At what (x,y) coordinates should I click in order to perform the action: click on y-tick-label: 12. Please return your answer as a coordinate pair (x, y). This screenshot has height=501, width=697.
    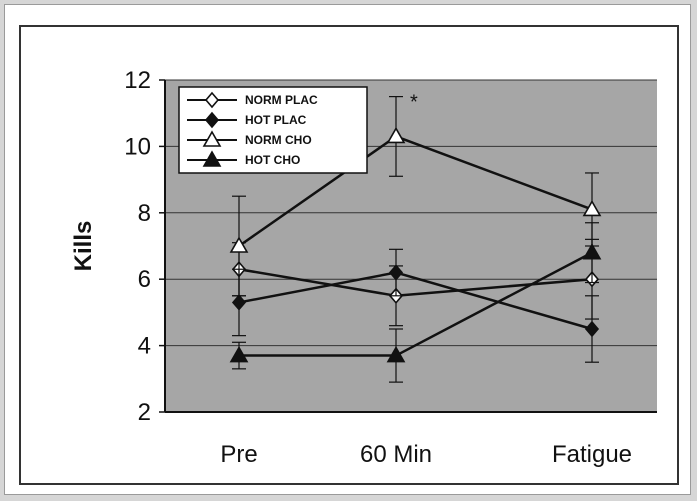
    Looking at the image, I should click on (137, 80).